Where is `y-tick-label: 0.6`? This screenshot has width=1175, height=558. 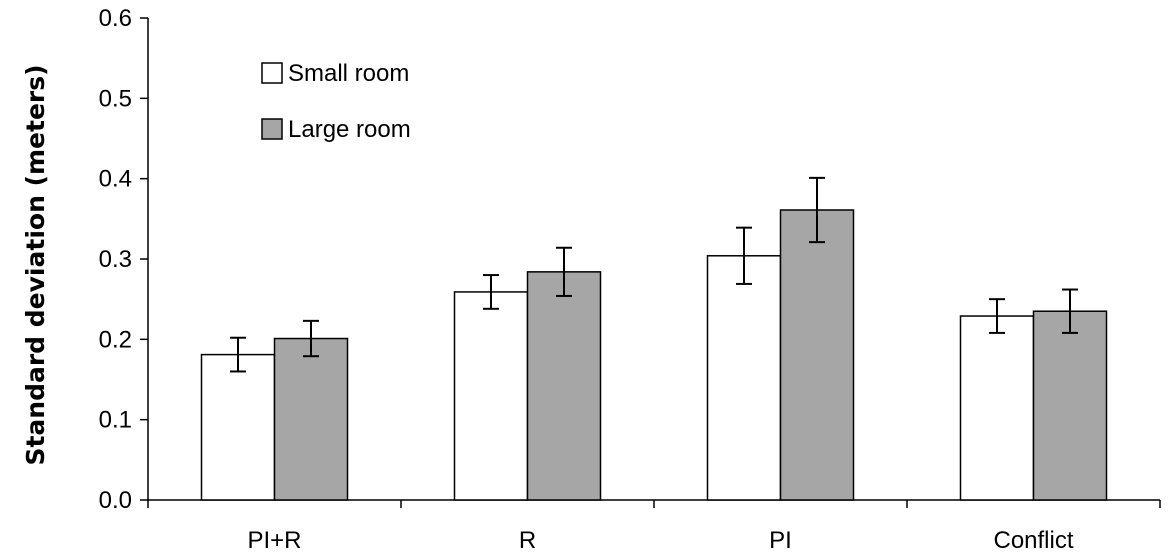 y-tick-label: 0.6 is located at coordinates (115, 18).